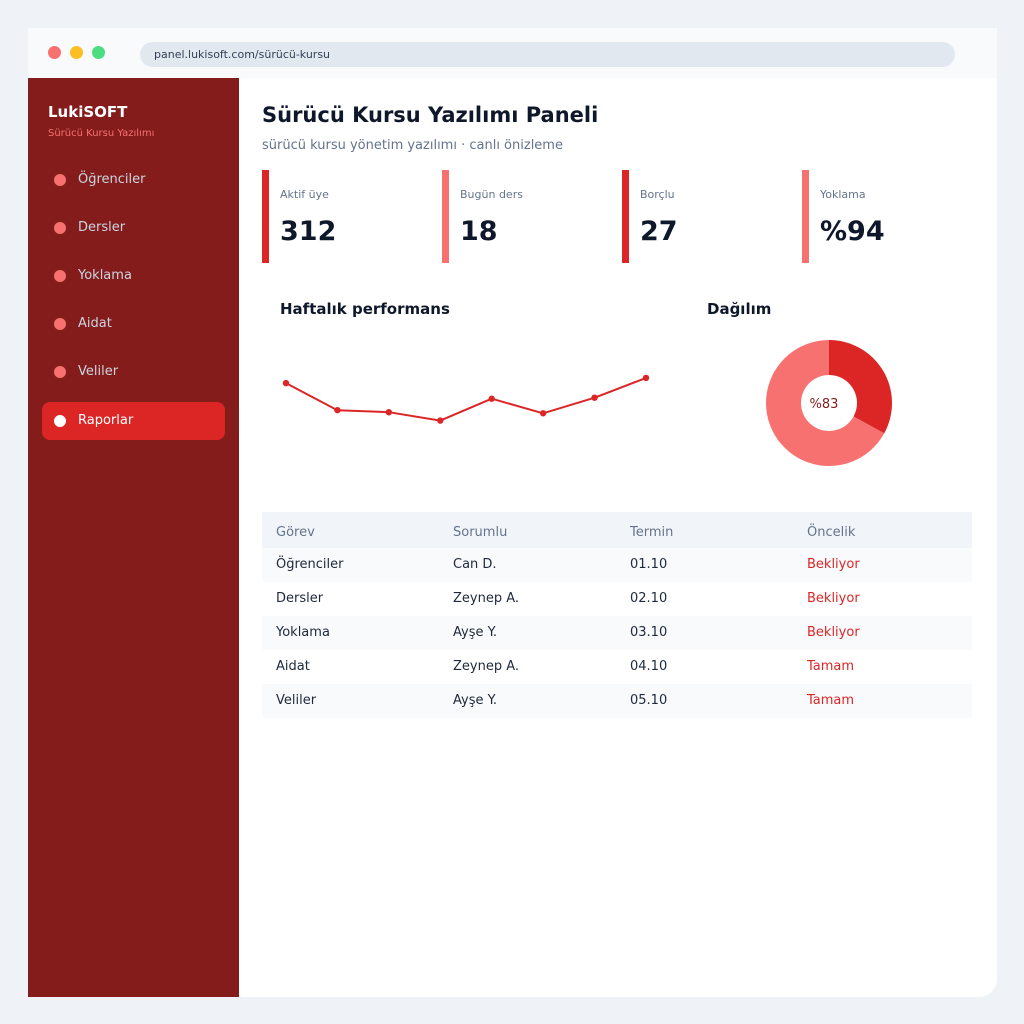 This screenshot has height=1024, width=1024. I want to click on column-header-oncelik: Öncelik, so click(831, 532).